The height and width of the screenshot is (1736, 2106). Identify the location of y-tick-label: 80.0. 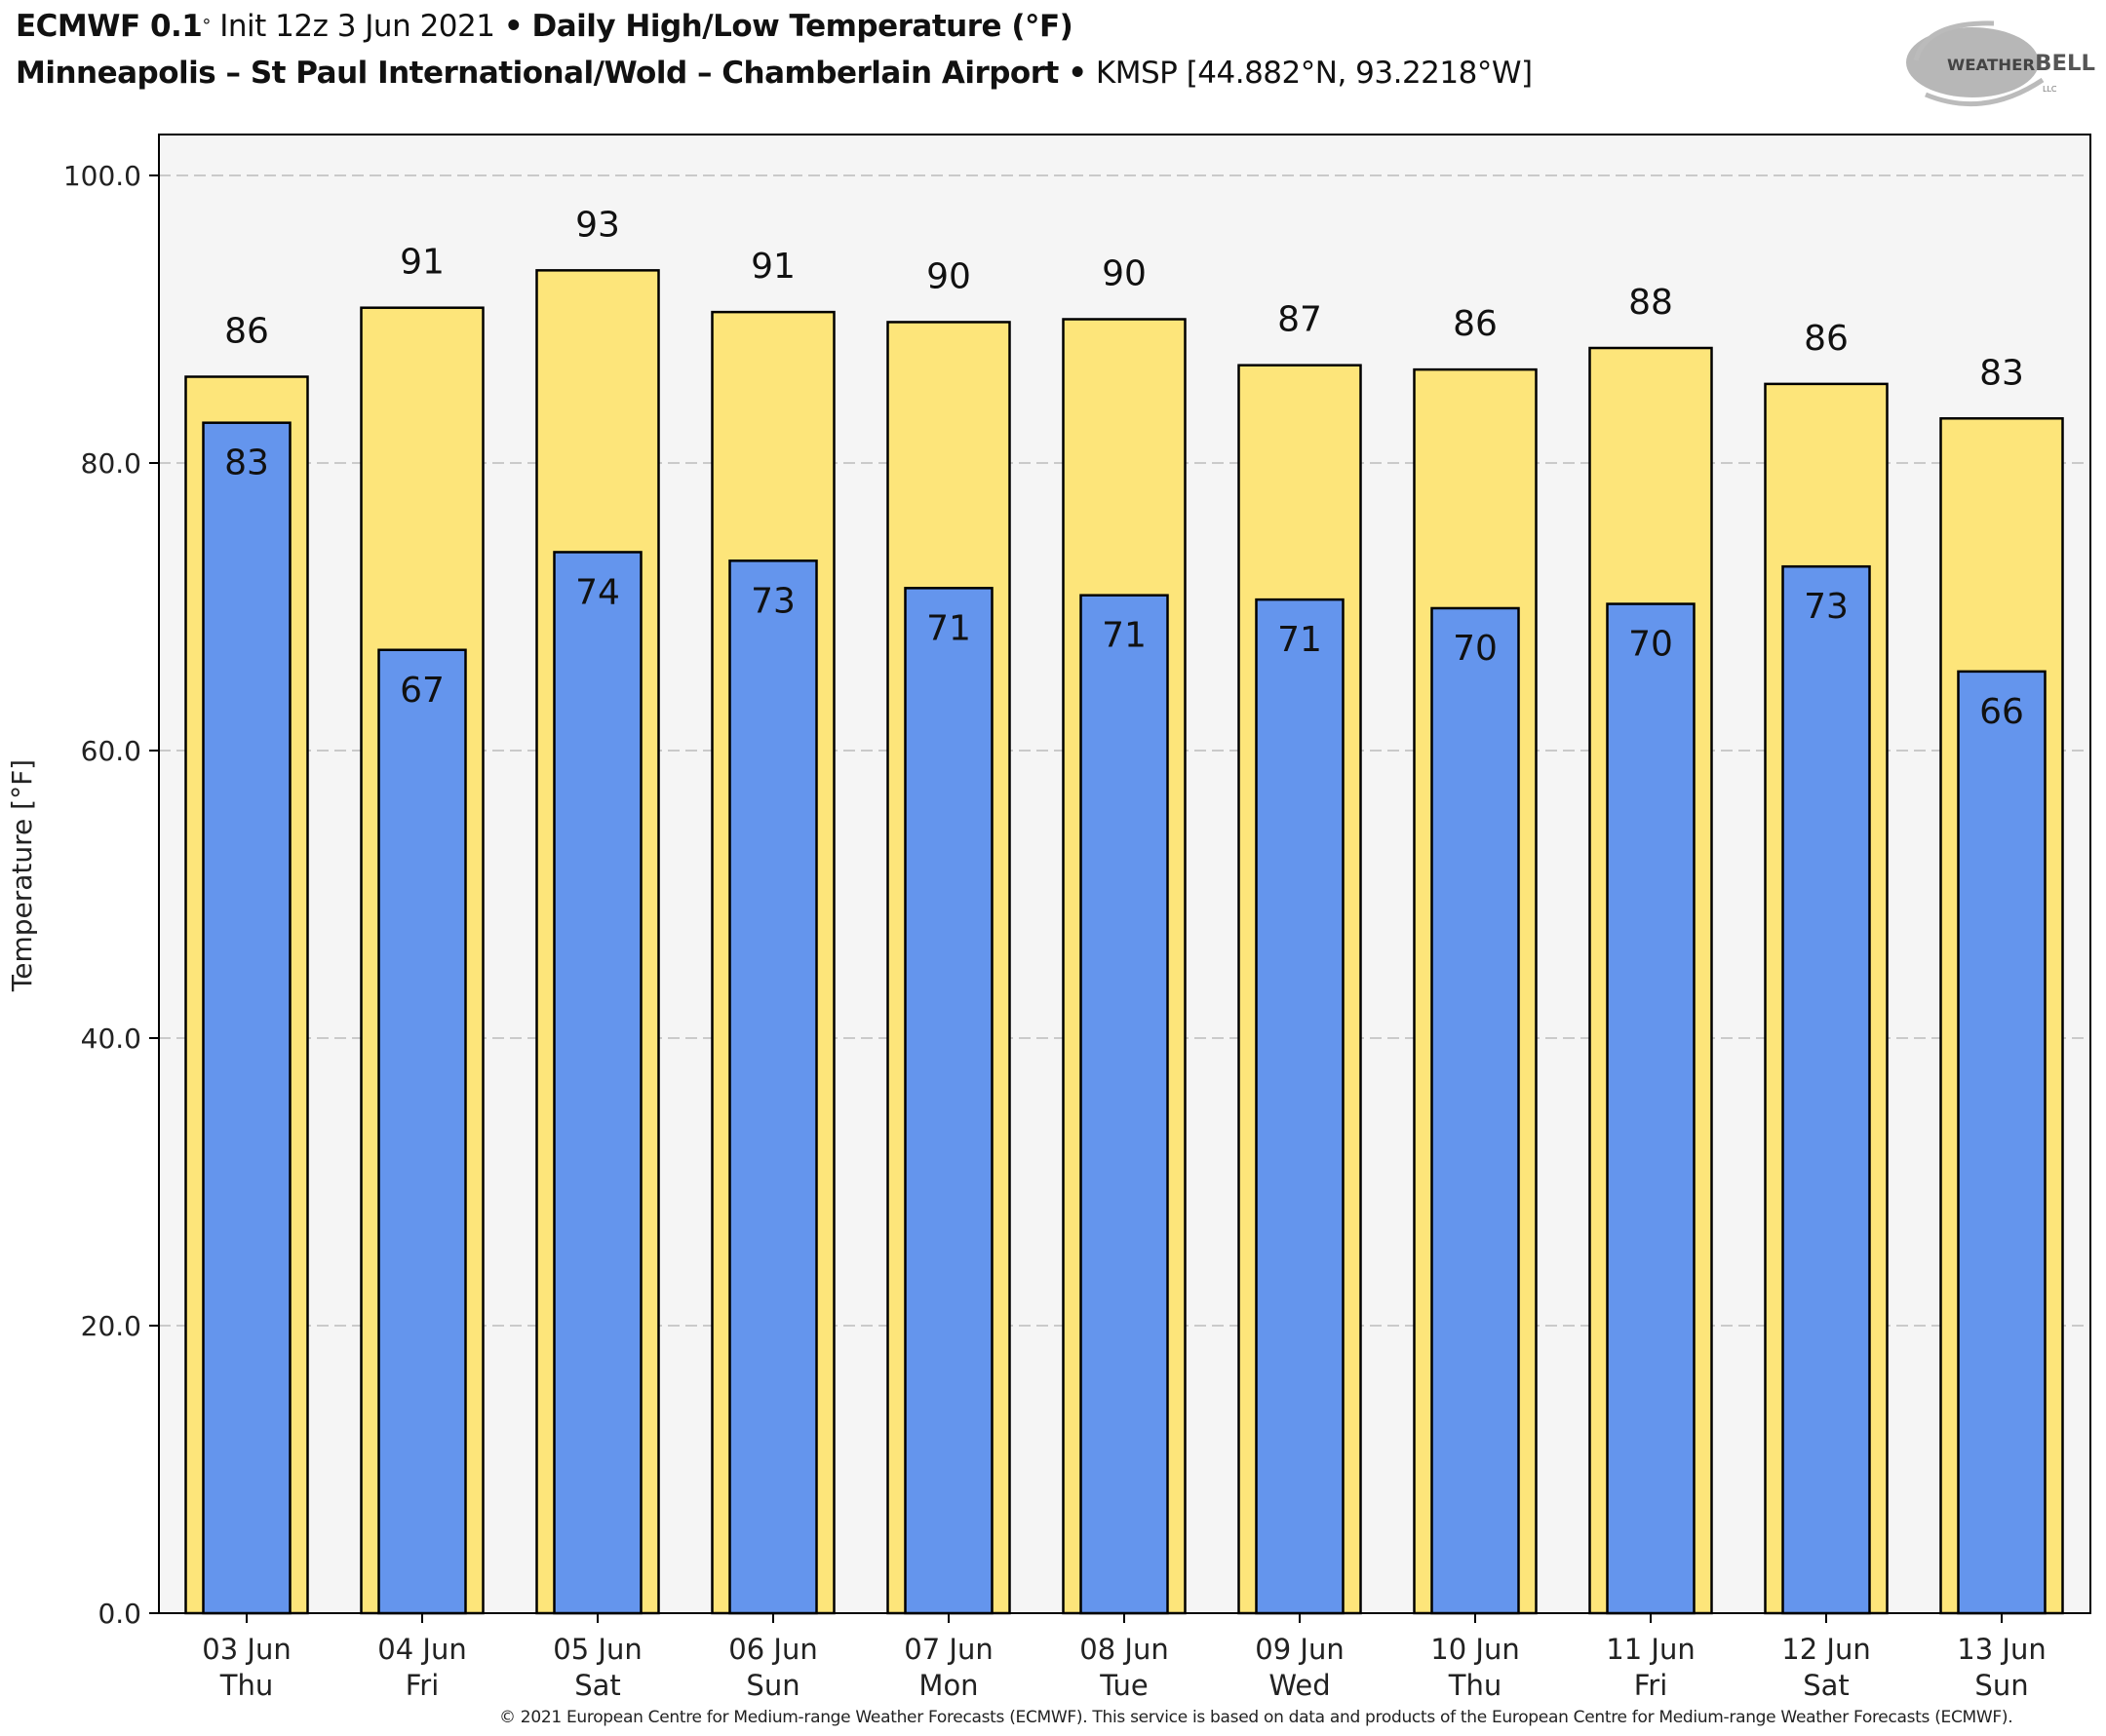
(111, 463).